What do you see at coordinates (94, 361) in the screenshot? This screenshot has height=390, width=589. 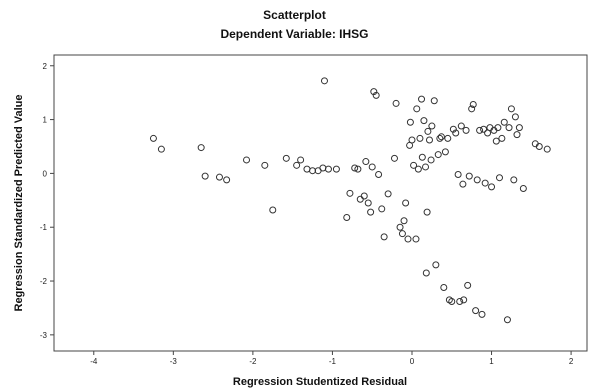 I see `x-tick-label: -4` at bounding box center [94, 361].